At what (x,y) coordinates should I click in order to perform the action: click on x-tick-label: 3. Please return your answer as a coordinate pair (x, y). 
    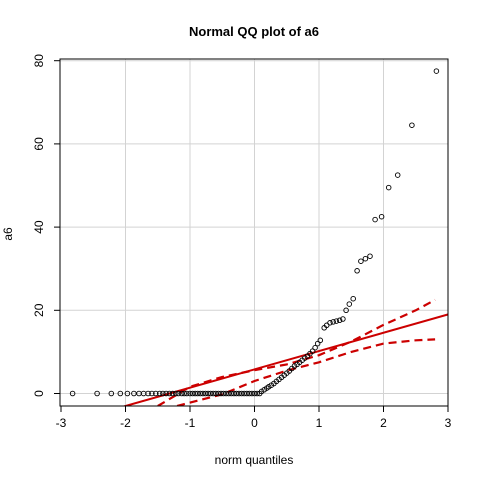
    Looking at the image, I should click on (448, 423).